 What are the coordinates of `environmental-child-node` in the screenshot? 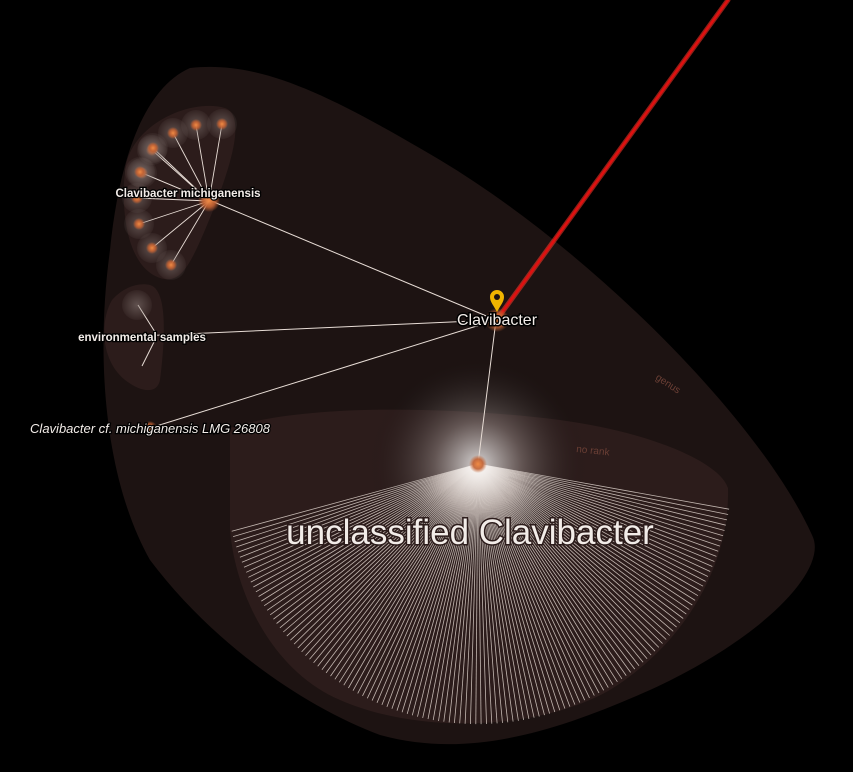 It's located at (137, 305).